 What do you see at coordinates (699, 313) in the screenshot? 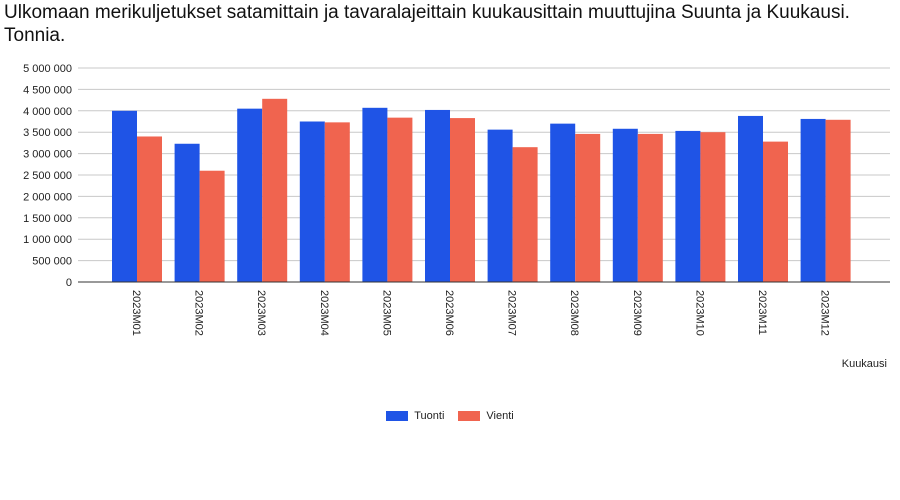
I see `x-tick-label: 2023M10` at bounding box center [699, 313].